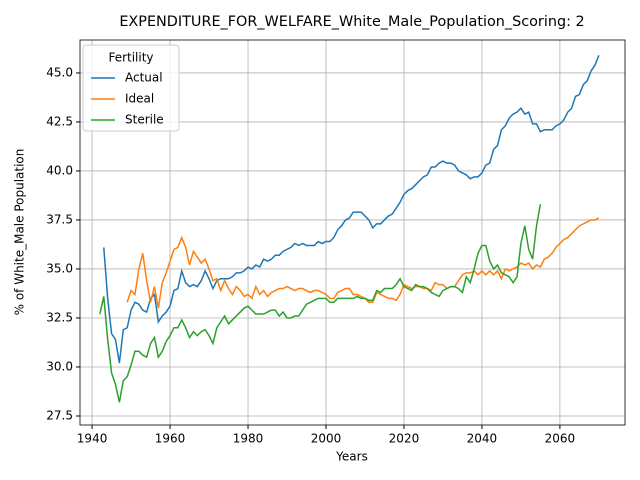  Describe the element at coordinates (144, 78) in the screenshot. I see `legend-label: Actual` at that location.